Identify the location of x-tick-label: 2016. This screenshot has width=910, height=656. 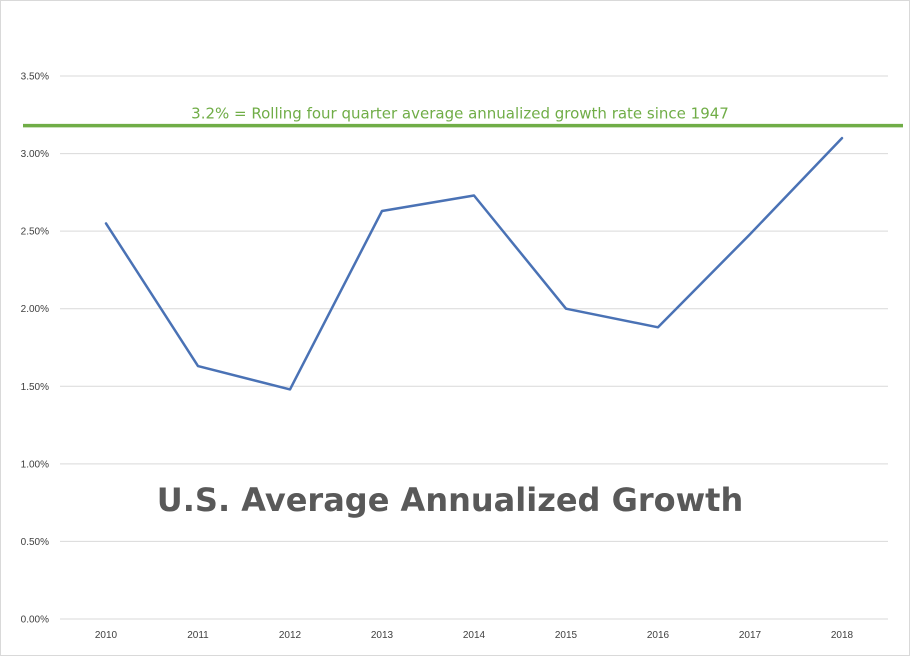
(658, 635).